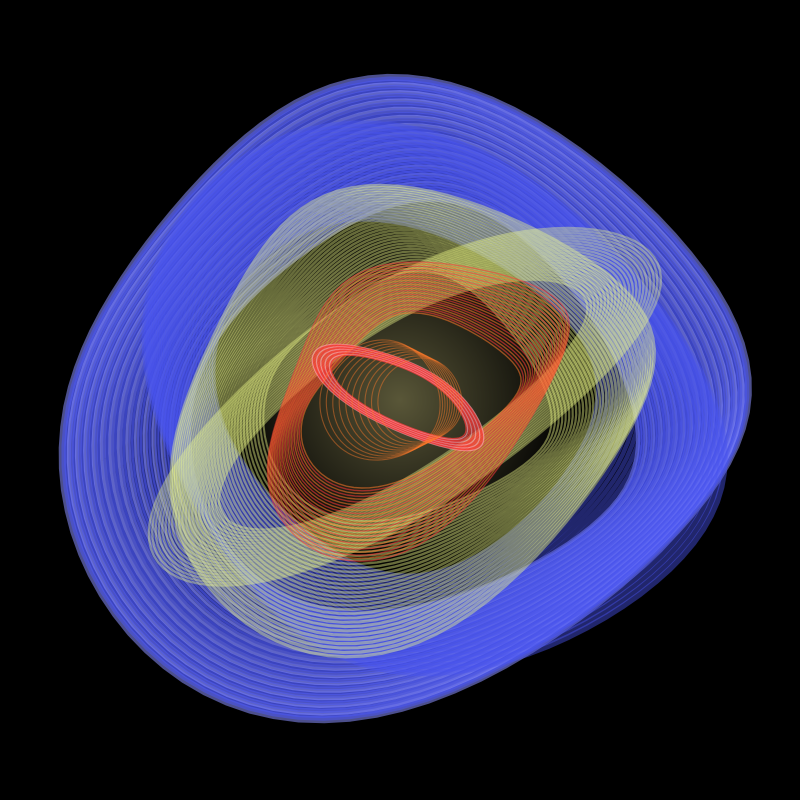 This screenshot has height=800, width=800. I want to click on core-loops, so click(398, 400).